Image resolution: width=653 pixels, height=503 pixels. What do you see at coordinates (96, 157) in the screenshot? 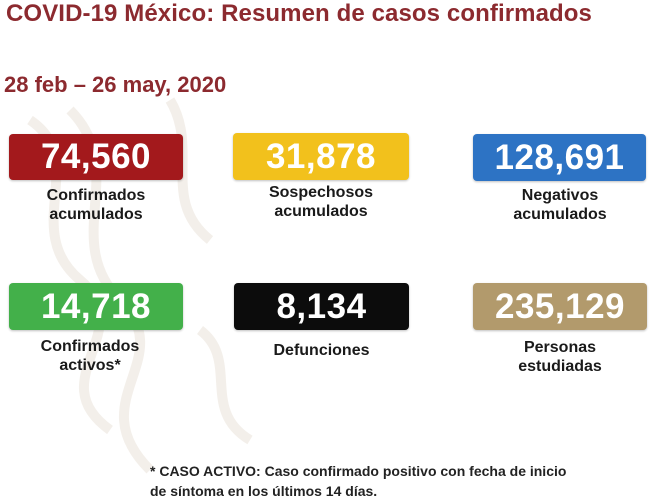
I see `confirmed-cumulative-value: 74,560` at bounding box center [96, 157].